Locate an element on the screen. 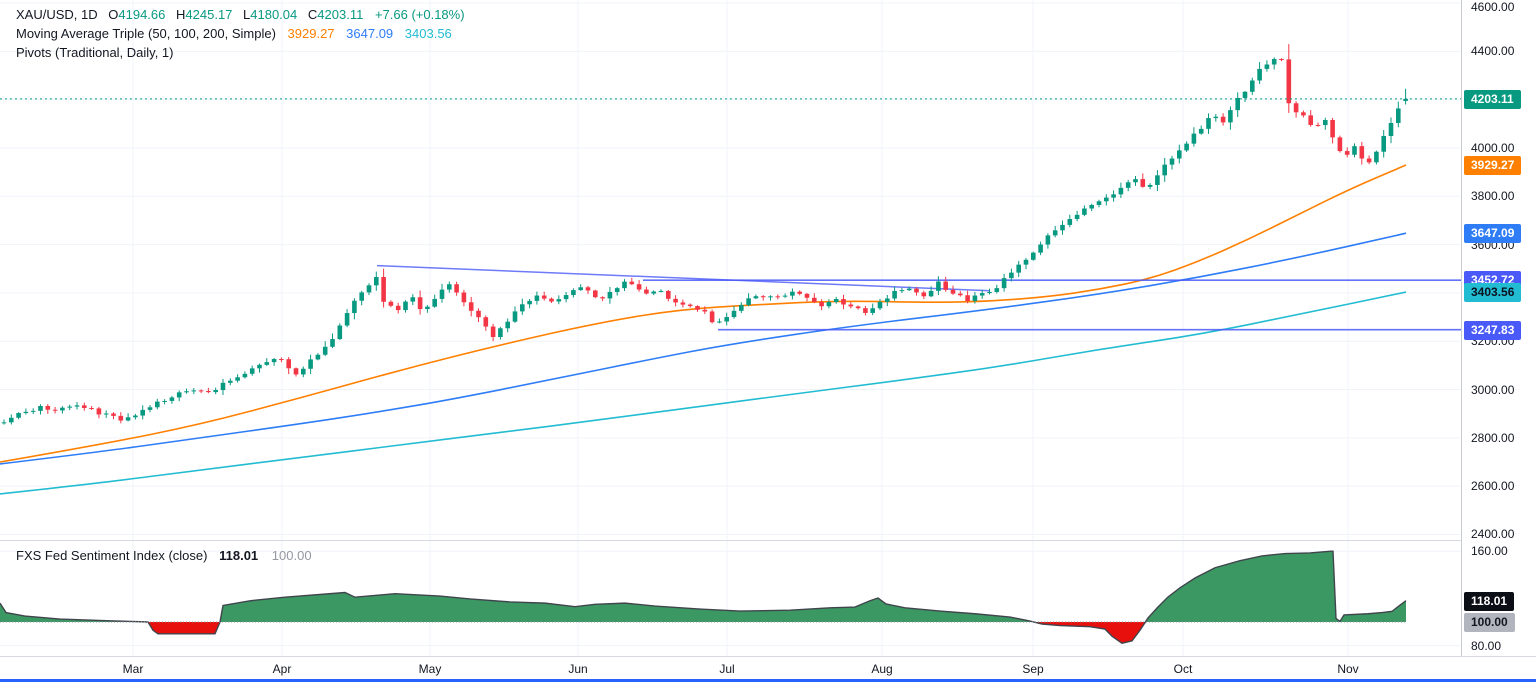 Image resolution: width=1536 pixels, height=682 pixels. low-label: L is located at coordinates (247, 14).